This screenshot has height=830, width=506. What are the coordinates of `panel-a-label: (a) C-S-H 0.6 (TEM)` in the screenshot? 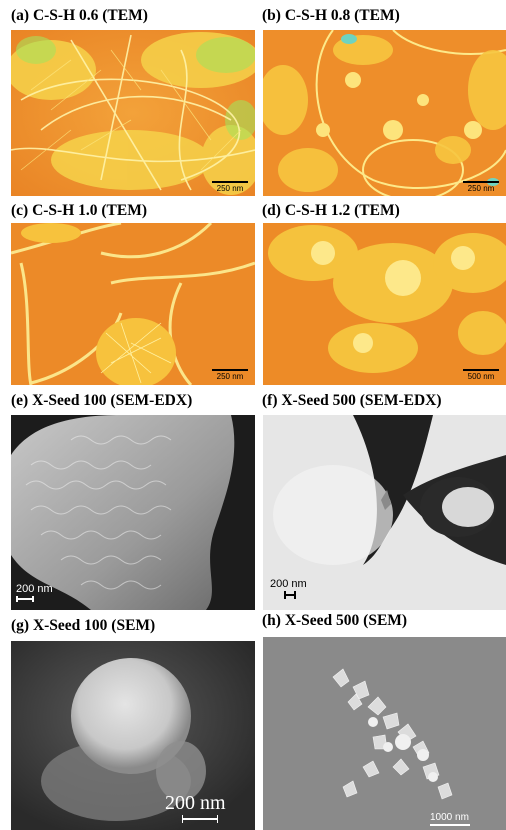 It's located at (79, 15).